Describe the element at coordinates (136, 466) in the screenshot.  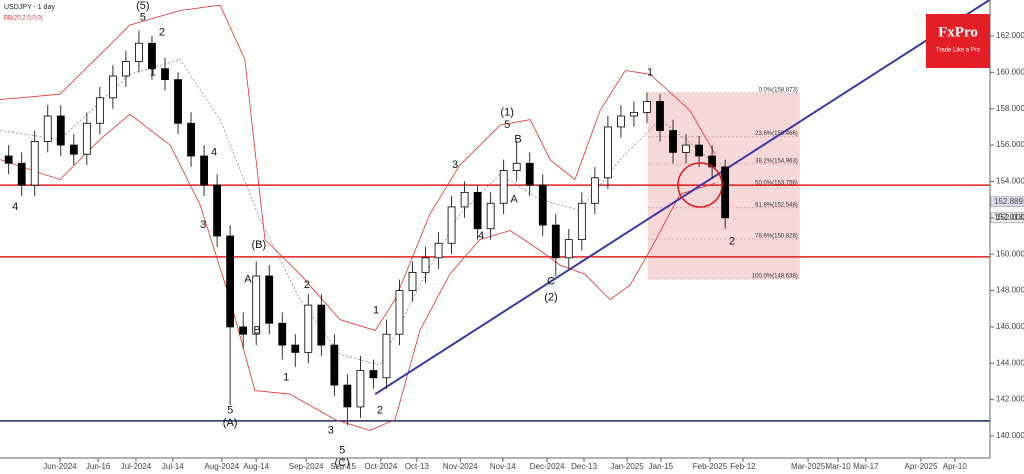
I see `x-tick-label: Jul-2024` at that location.